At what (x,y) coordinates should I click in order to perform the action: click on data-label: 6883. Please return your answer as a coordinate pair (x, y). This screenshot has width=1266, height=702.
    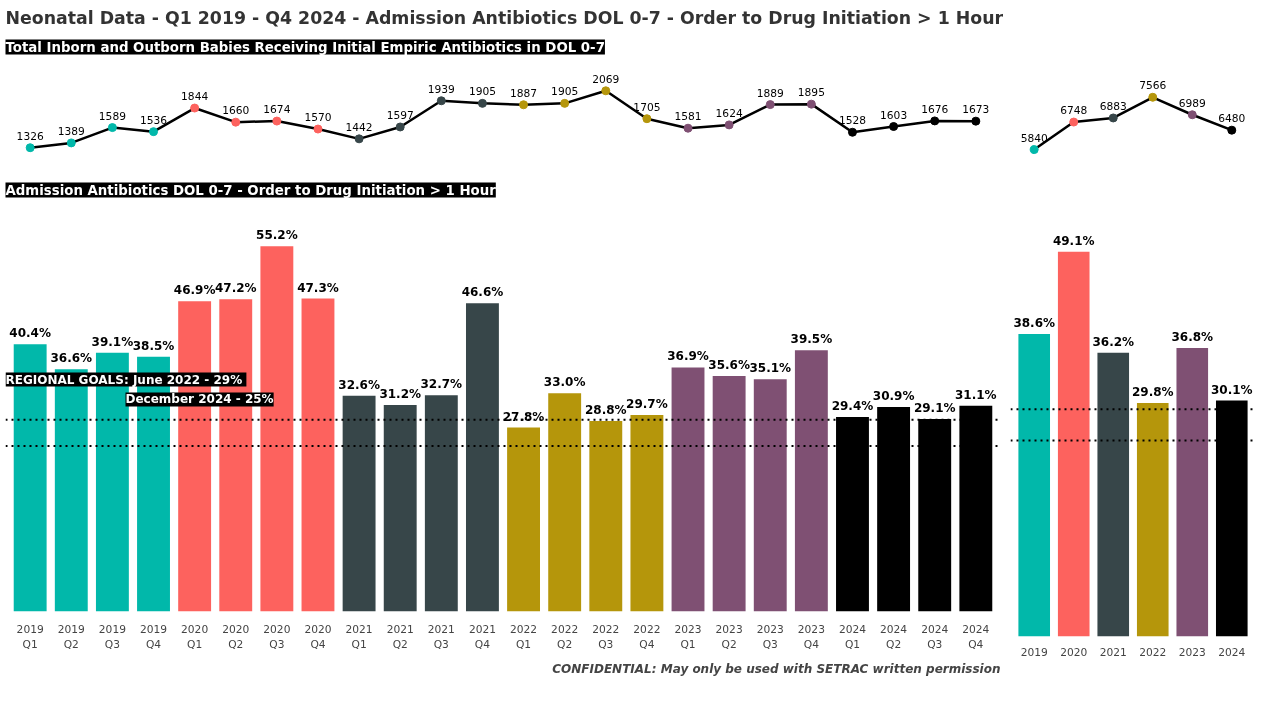
    Looking at the image, I should click on (1113, 106).